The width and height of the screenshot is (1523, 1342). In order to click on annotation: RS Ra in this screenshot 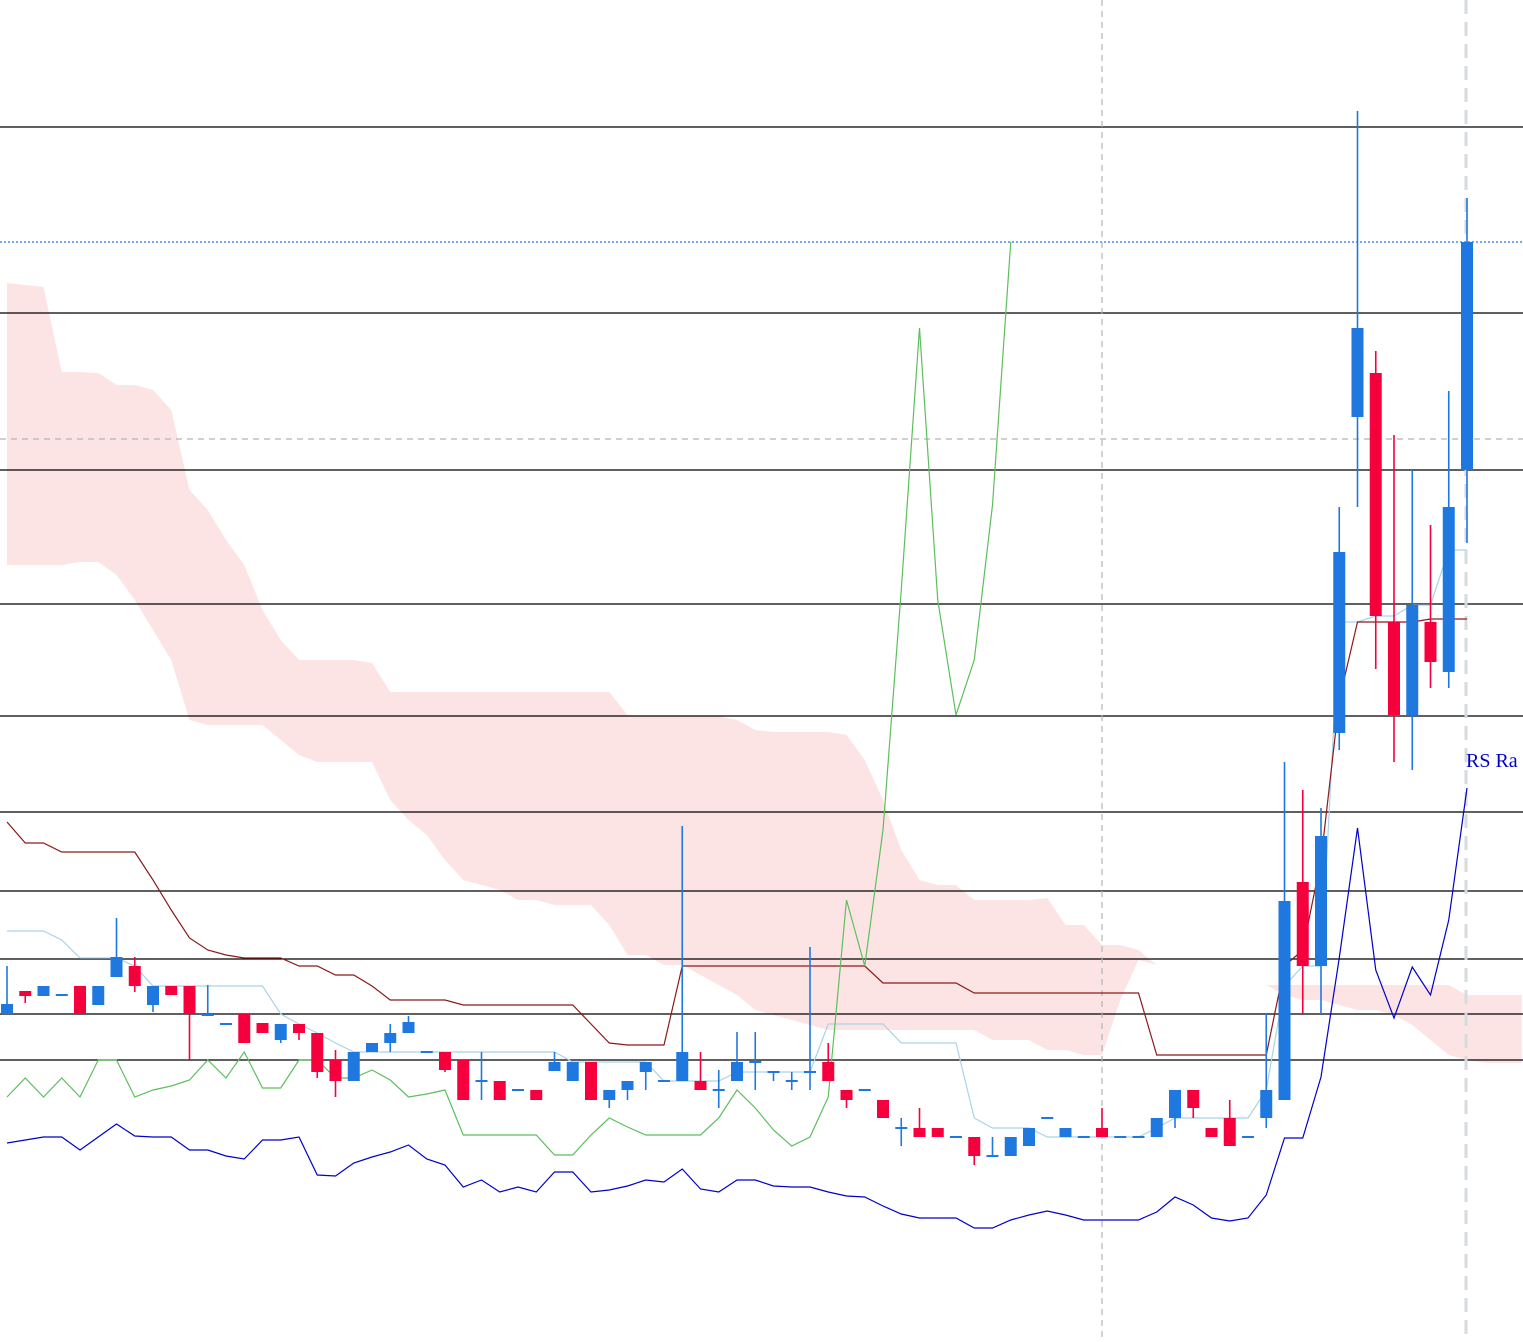, I will do `click(1492, 761)`.